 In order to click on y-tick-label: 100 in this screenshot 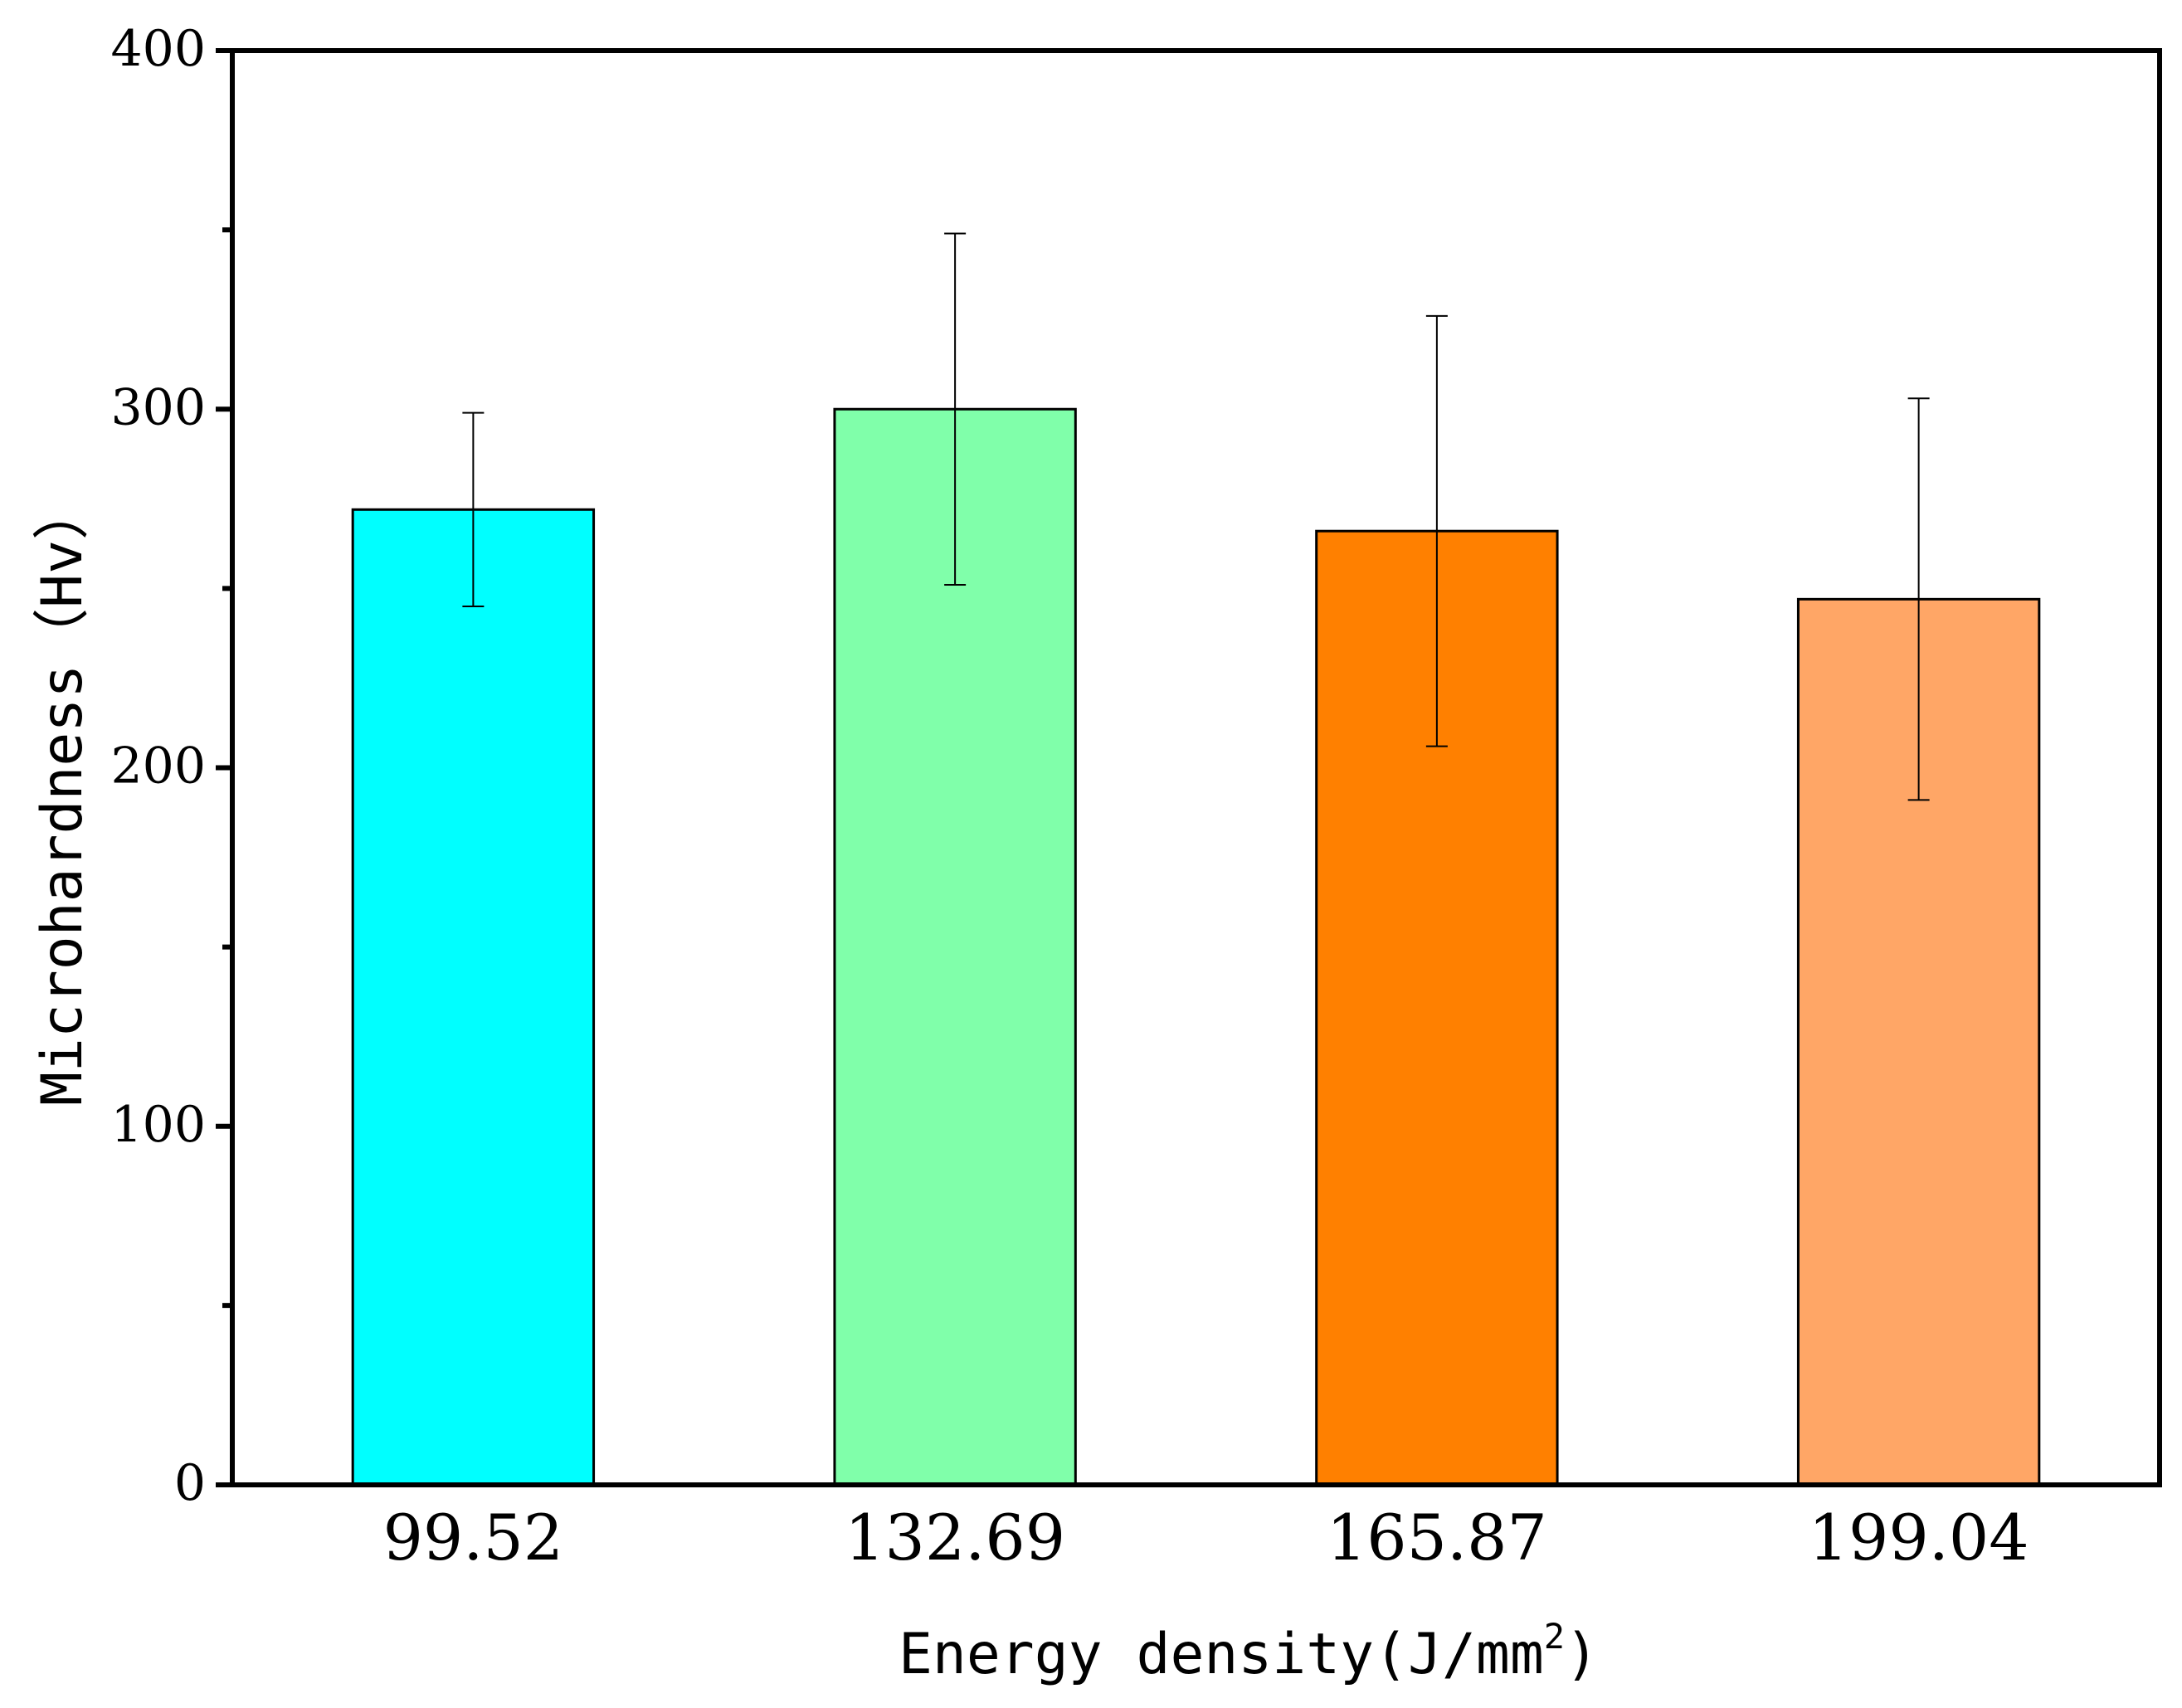, I will do `click(158, 1125)`.